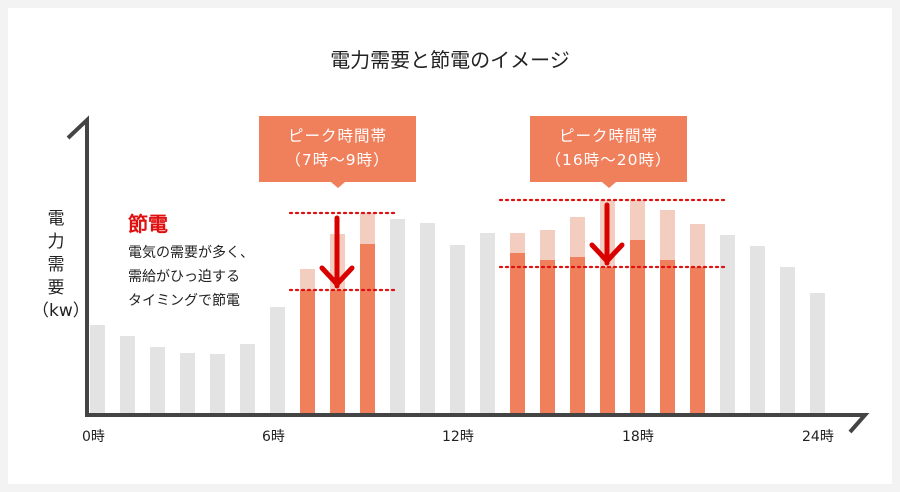 This screenshot has width=900, height=492. Describe the element at coordinates (93, 437) in the screenshot. I see `x-tick-label: 0時` at that location.